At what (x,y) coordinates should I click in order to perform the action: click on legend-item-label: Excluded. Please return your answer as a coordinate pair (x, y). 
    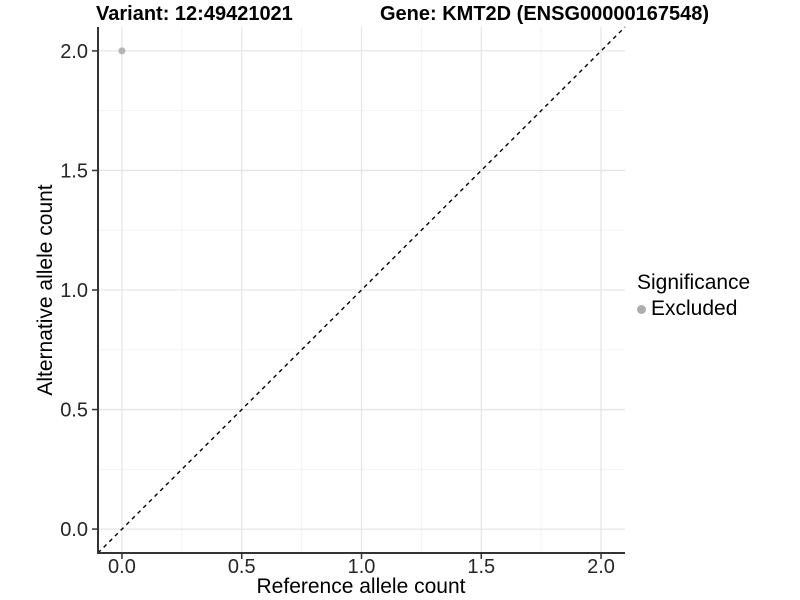
    Looking at the image, I should click on (694, 308).